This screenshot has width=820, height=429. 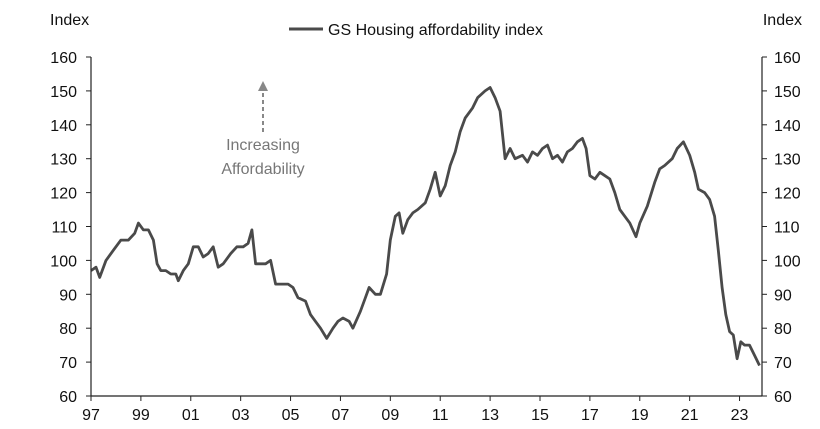 What do you see at coordinates (440, 415) in the screenshot?
I see `x-tick-label: 11` at bounding box center [440, 415].